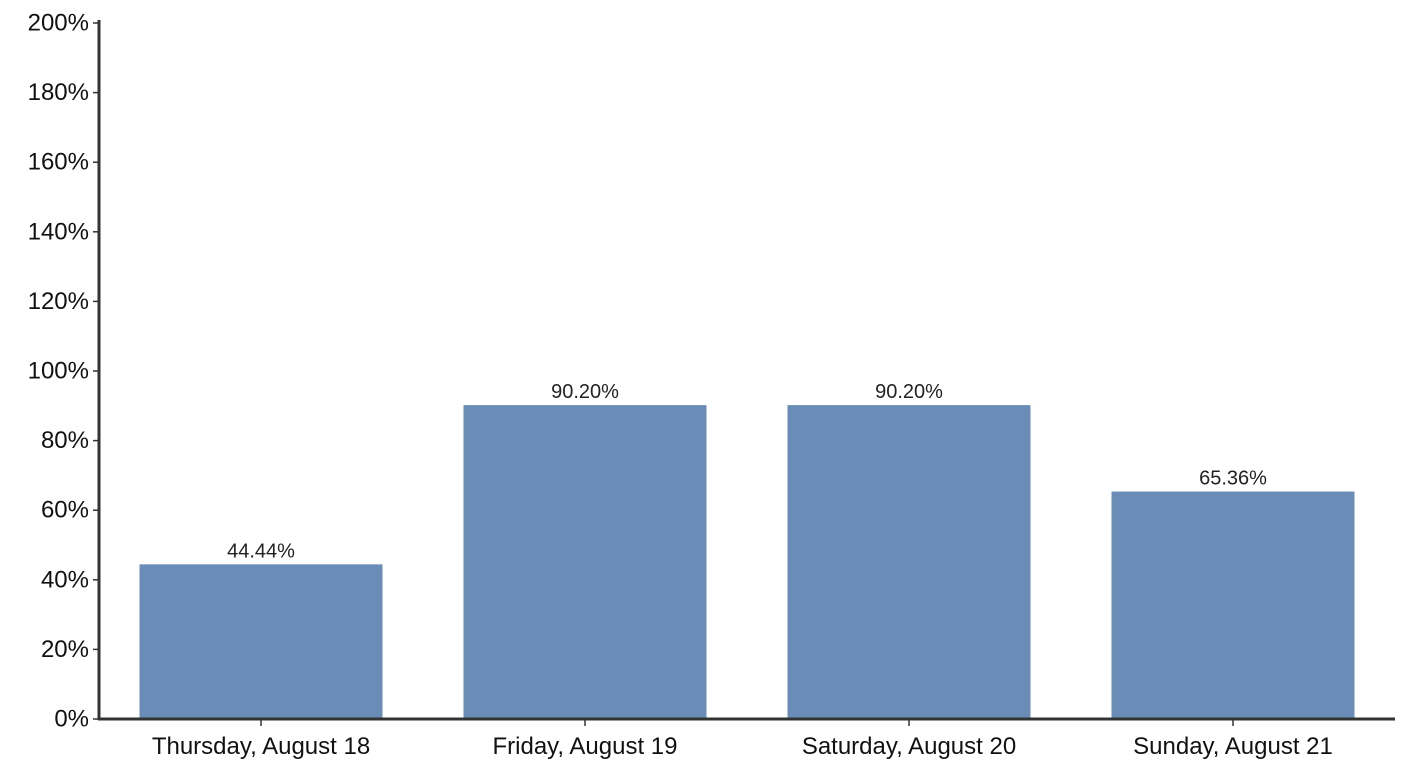  Describe the element at coordinates (261, 746) in the screenshot. I see `x-category-label: Thursday, August 18` at that location.